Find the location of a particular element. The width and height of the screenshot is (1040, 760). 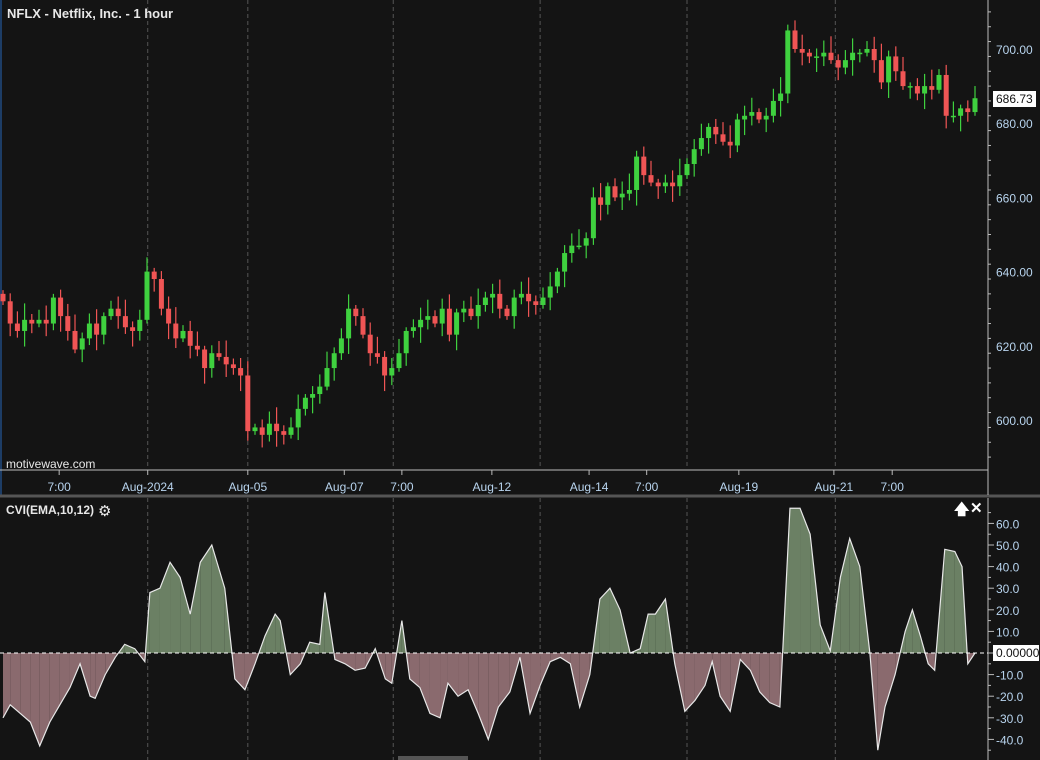

panel-edge is located at coordinates (1, 247).